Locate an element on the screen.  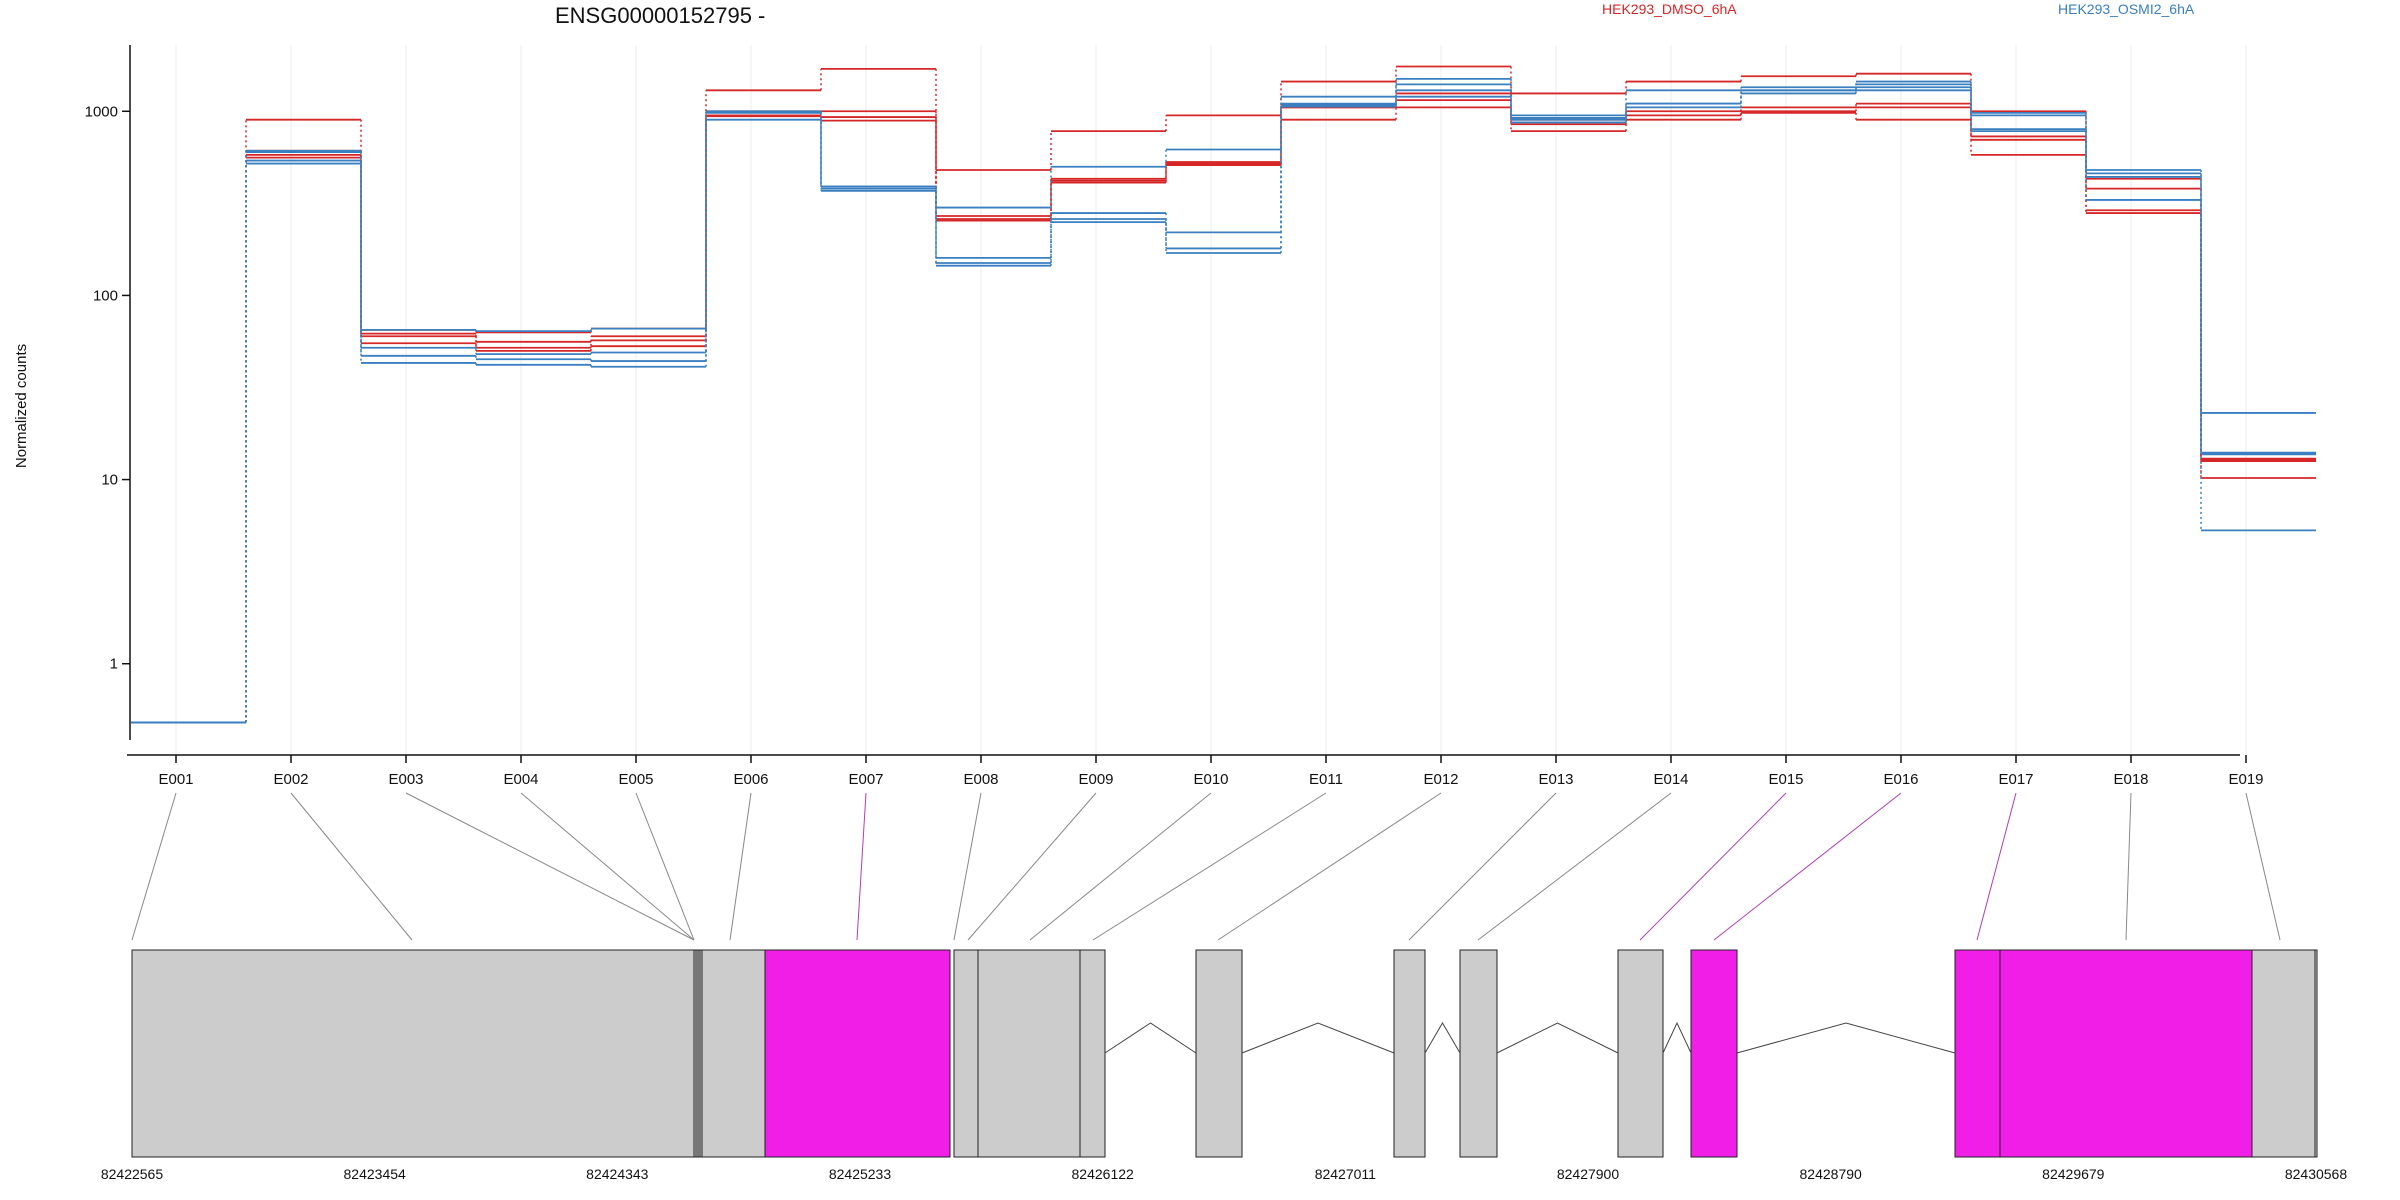
x-tick-label: E008 is located at coordinates (980, 779).